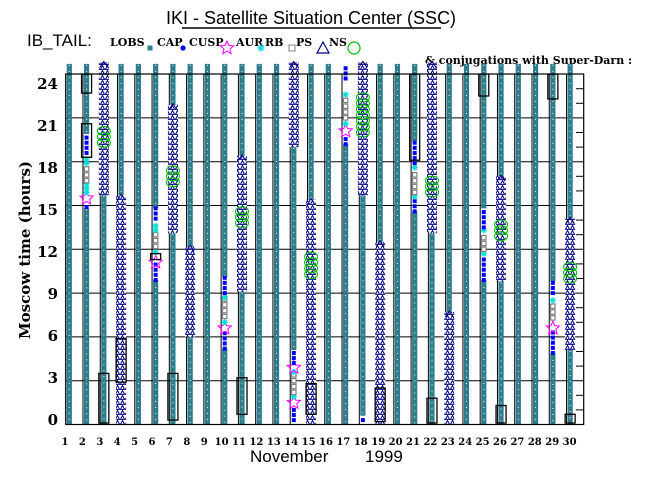  What do you see at coordinates (354, 48) in the screenshot?
I see `legend-symbol-ns-icon` at bounding box center [354, 48].